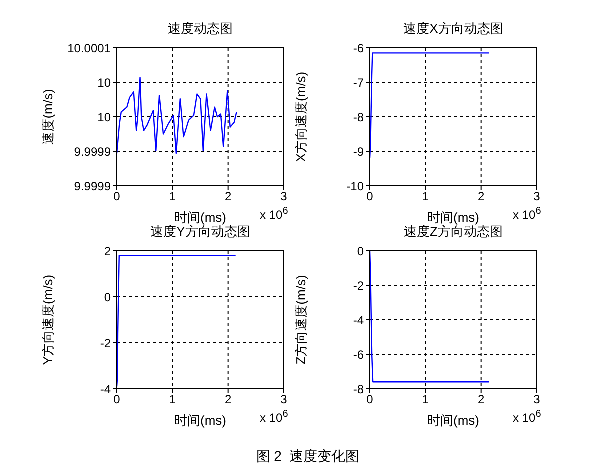 This screenshot has width=616, height=475. Describe the element at coordinates (355, 186) in the screenshot. I see `y-tick-label: -10` at that location.